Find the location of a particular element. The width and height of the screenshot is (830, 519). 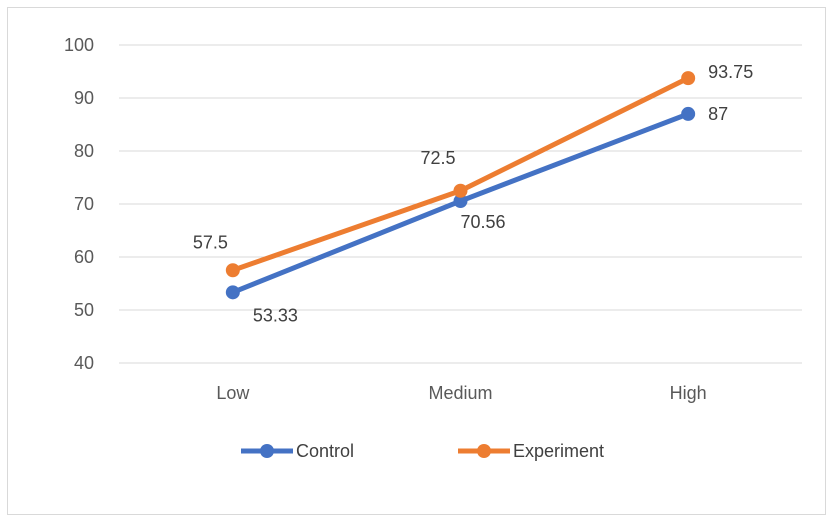

y-tick-label: 70 is located at coordinates (84, 204).